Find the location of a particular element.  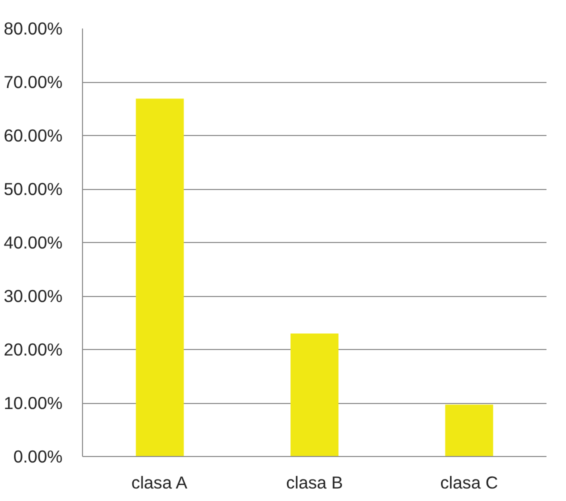

y-tick-label: 50.00% is located at coordinates (33, 189).